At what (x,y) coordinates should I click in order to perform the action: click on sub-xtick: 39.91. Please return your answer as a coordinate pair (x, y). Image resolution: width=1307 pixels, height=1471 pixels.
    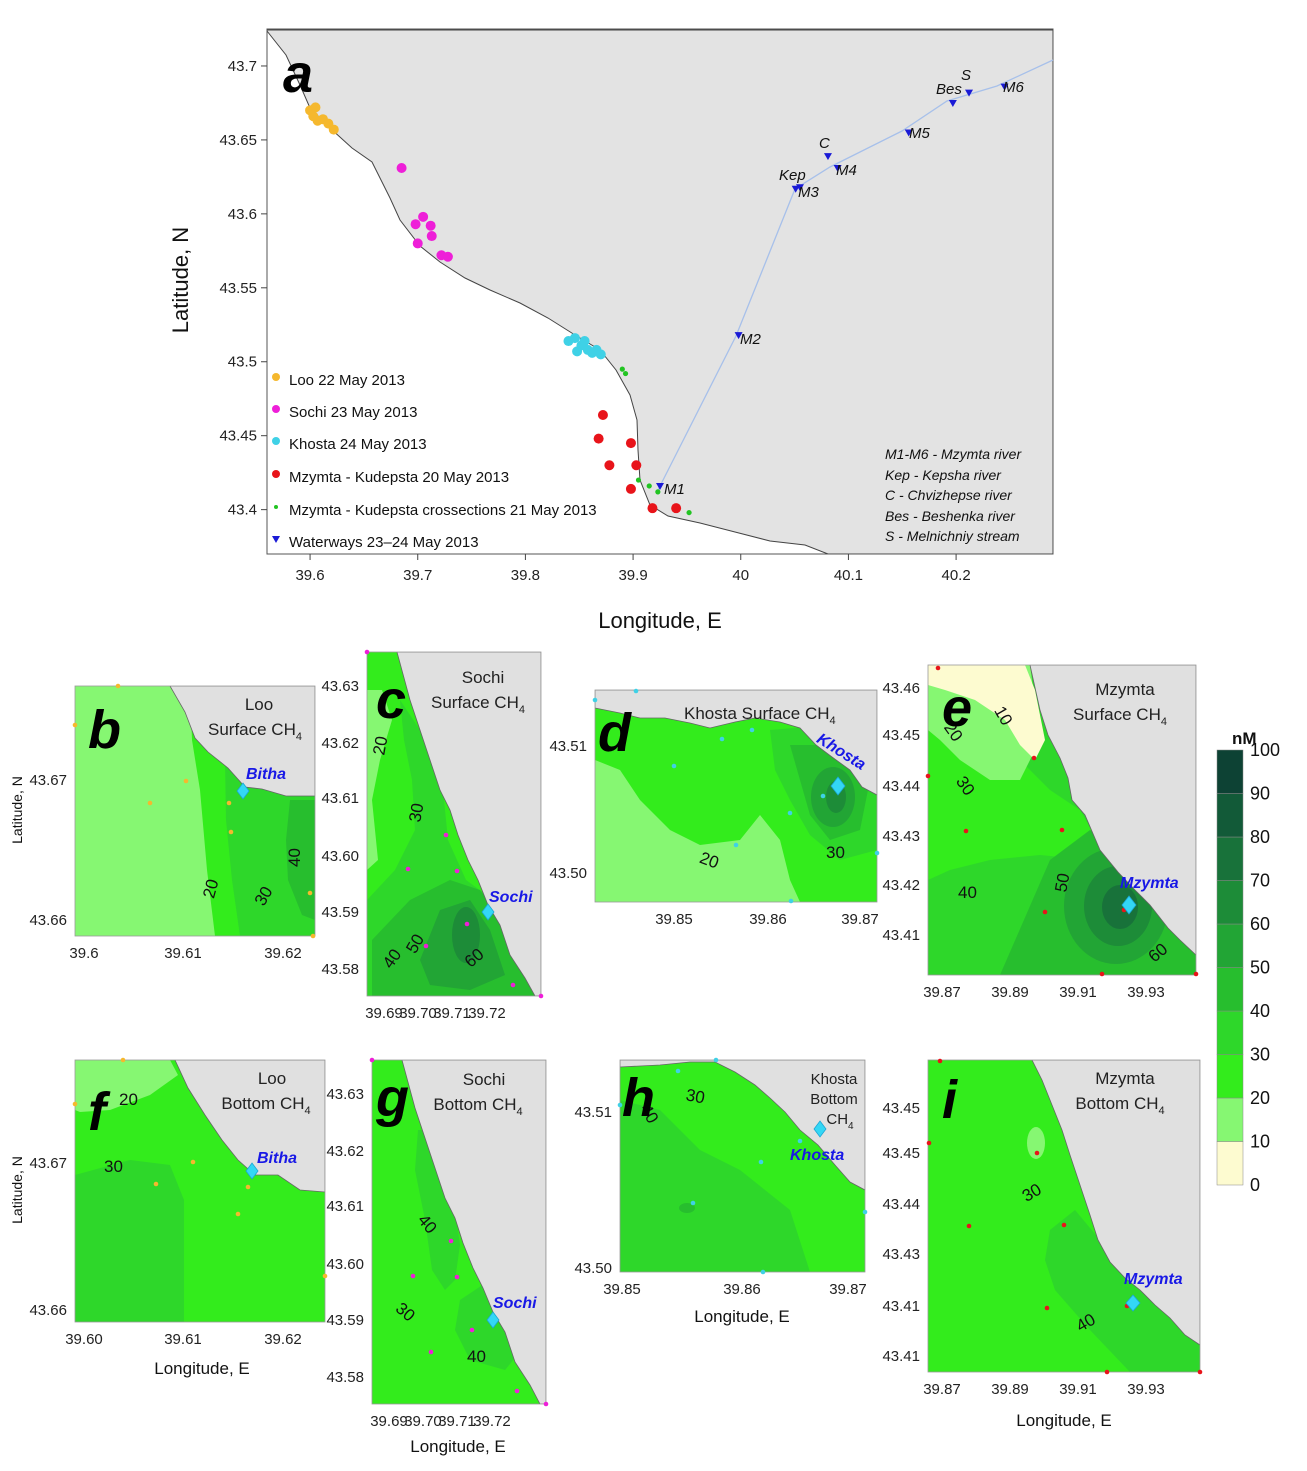
    Looking at the image, I should click on (1078, 992).